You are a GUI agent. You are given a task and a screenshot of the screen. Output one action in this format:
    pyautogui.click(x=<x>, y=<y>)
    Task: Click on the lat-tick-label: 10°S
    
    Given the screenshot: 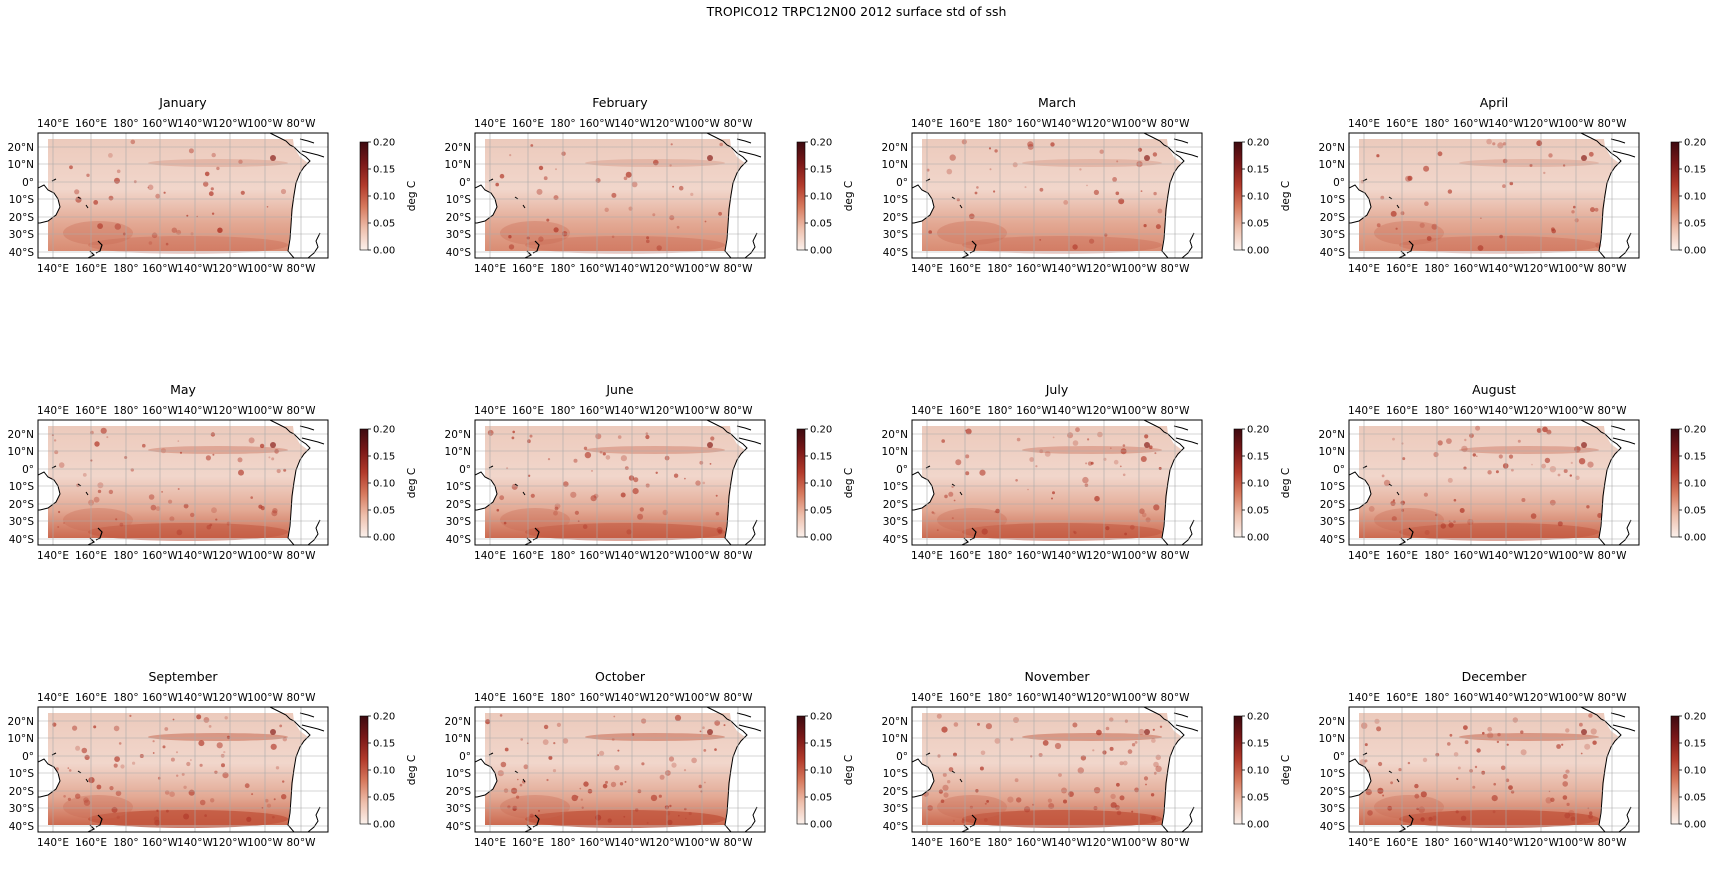 What is the action you would take?
    pyautogui.click(x=459, y=200)
    